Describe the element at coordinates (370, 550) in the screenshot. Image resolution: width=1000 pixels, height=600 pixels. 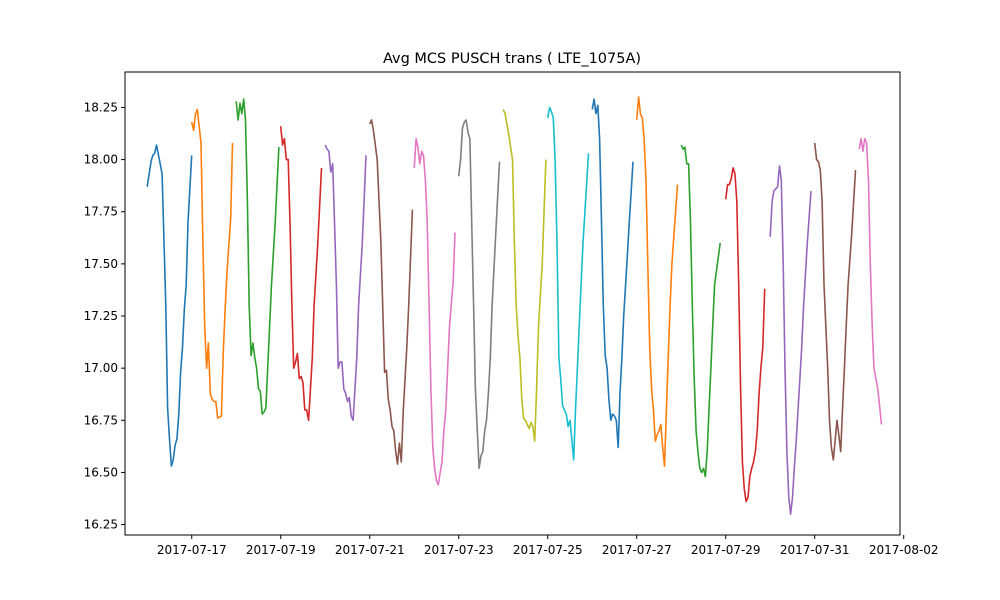
I see `x-tick-label: 2017-07-21` at that location.